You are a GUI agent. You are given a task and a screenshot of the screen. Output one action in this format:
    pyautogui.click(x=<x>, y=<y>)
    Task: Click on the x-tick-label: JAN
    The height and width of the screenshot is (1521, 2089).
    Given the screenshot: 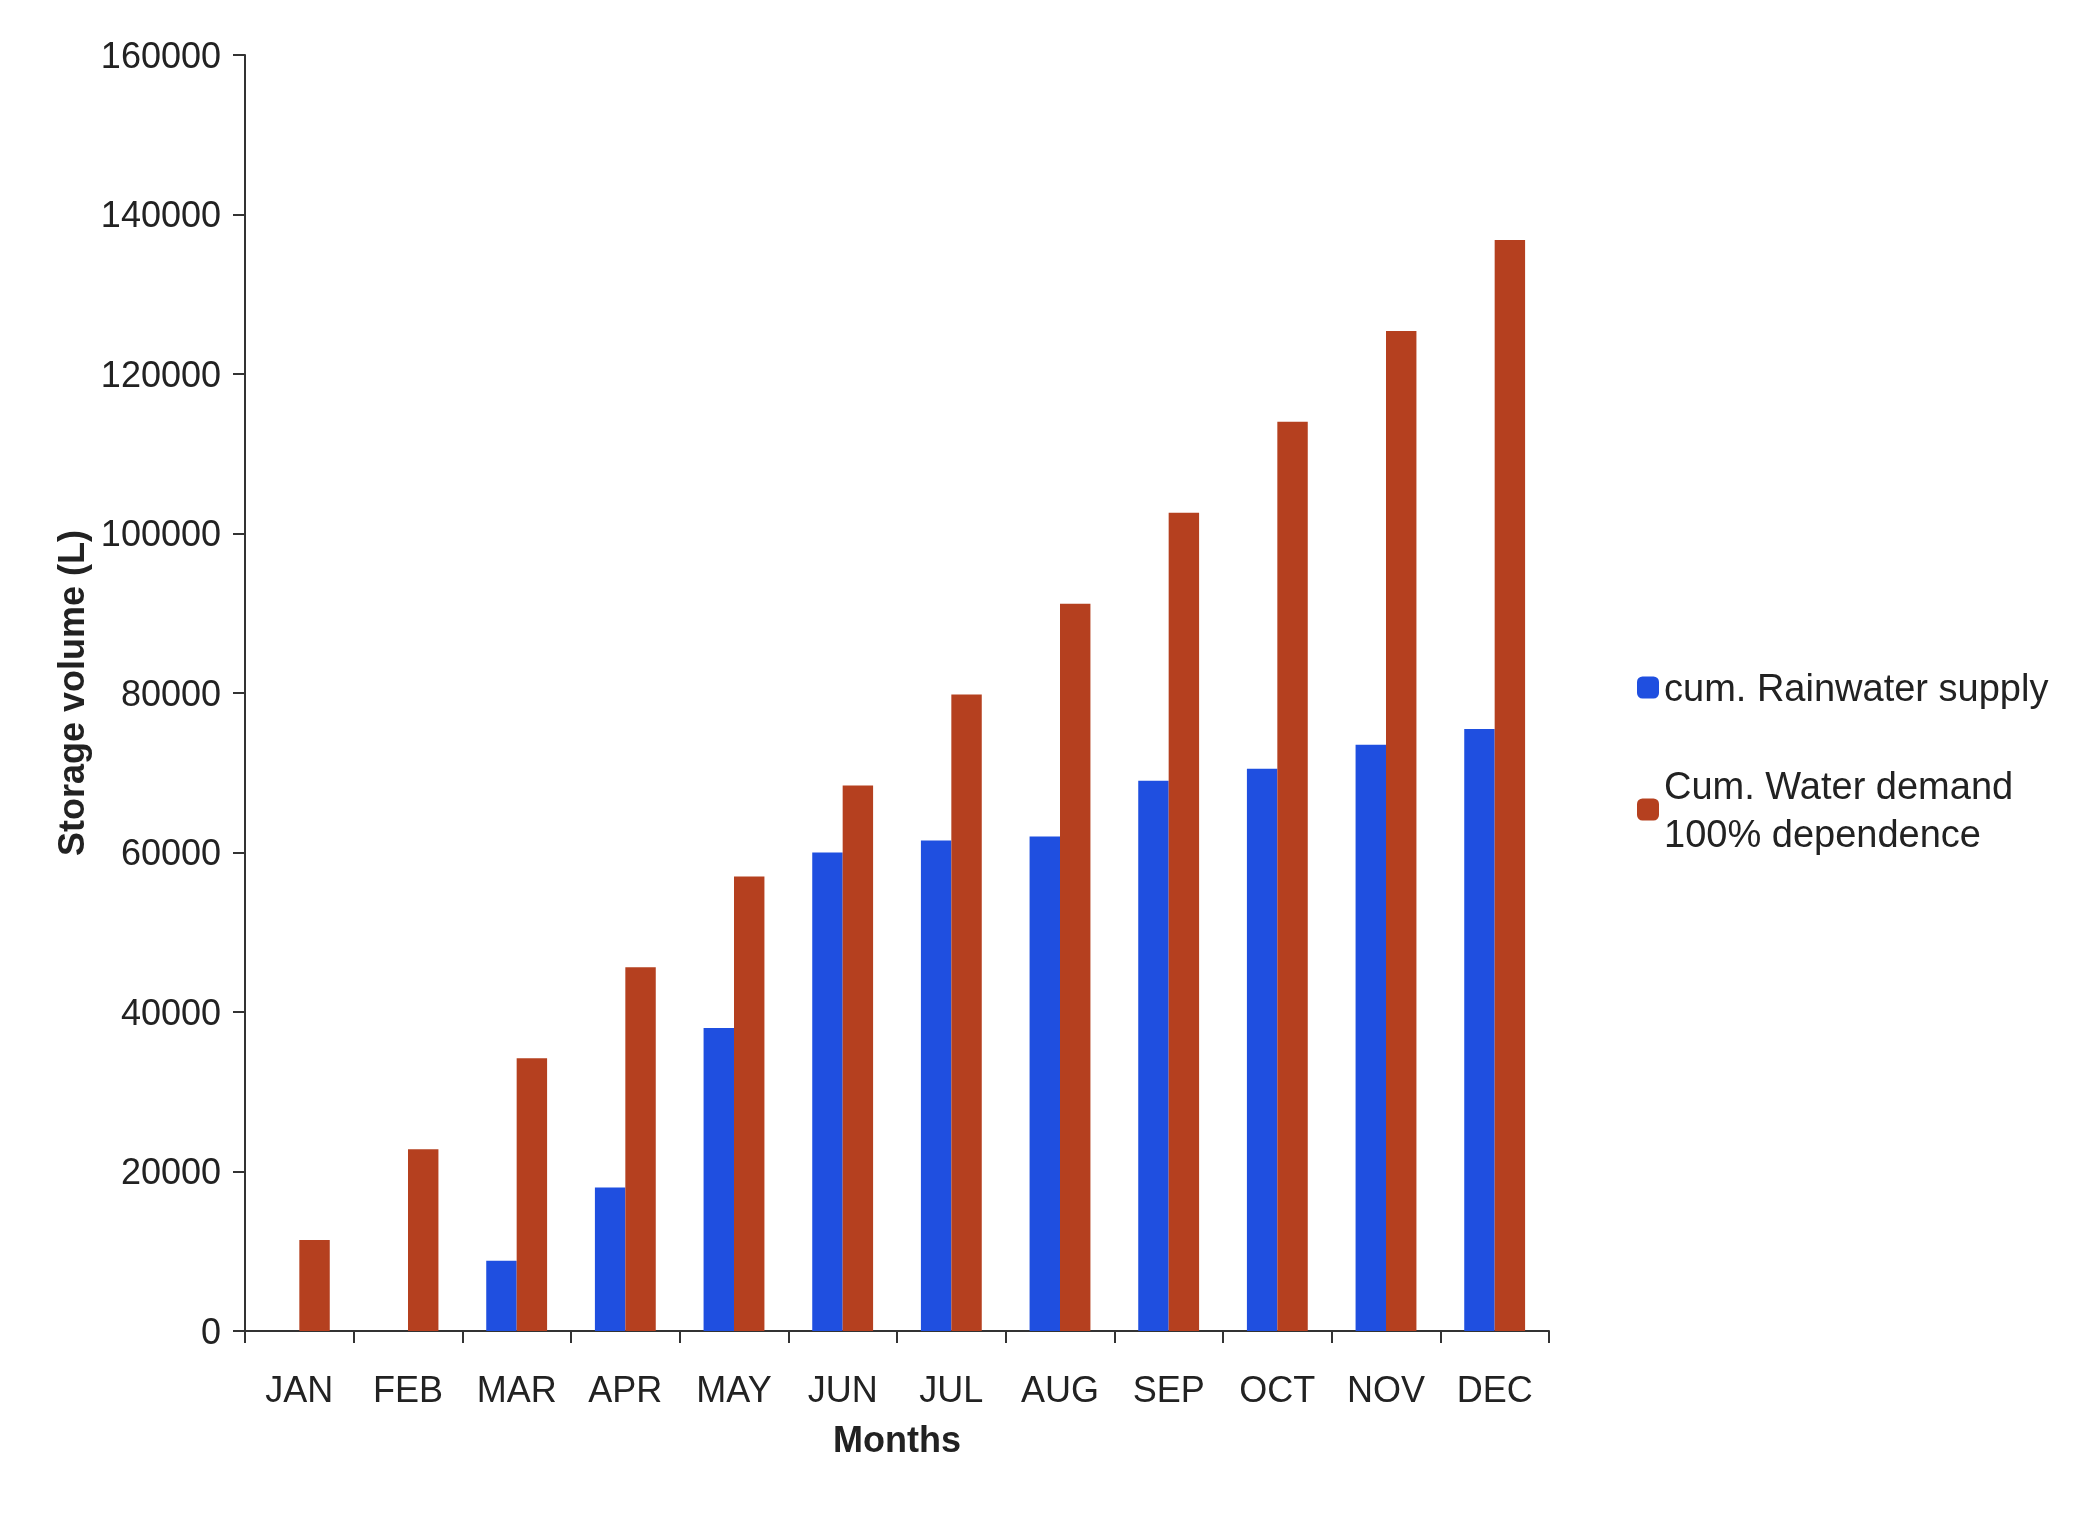 What is the action you would take?
    pyautogui.click(x=299, y=1389)
    